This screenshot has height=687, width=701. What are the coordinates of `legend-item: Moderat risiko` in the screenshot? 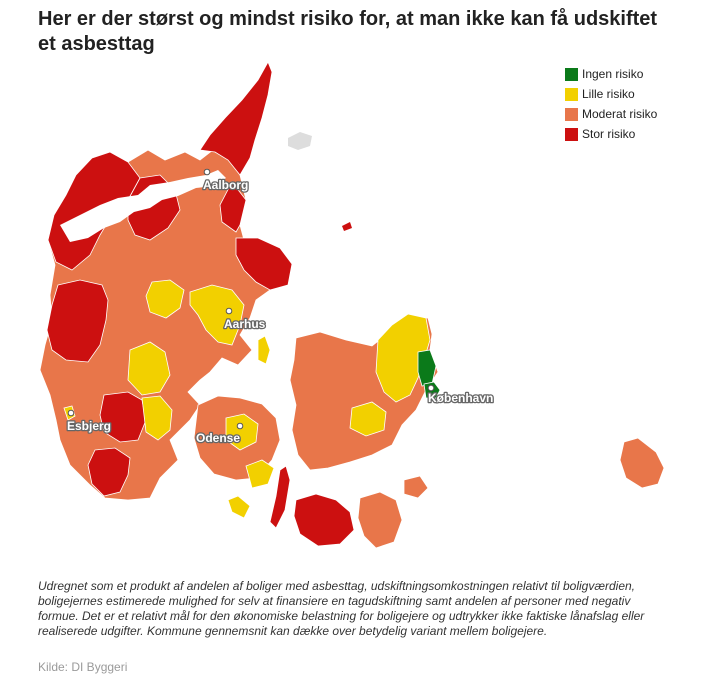 It's located at (611, 114).